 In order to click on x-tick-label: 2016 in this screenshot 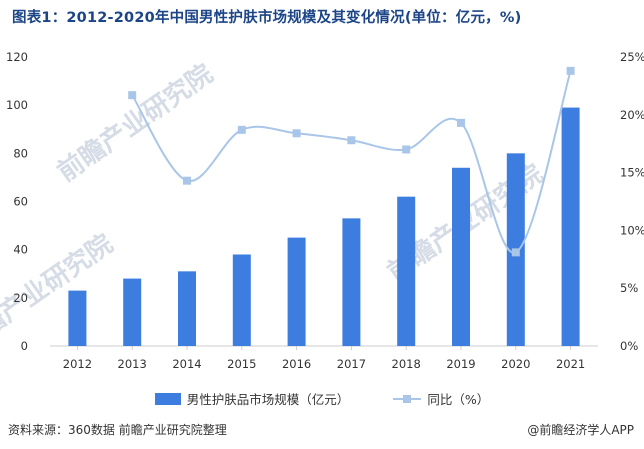, I will do `click(296, 364)`.